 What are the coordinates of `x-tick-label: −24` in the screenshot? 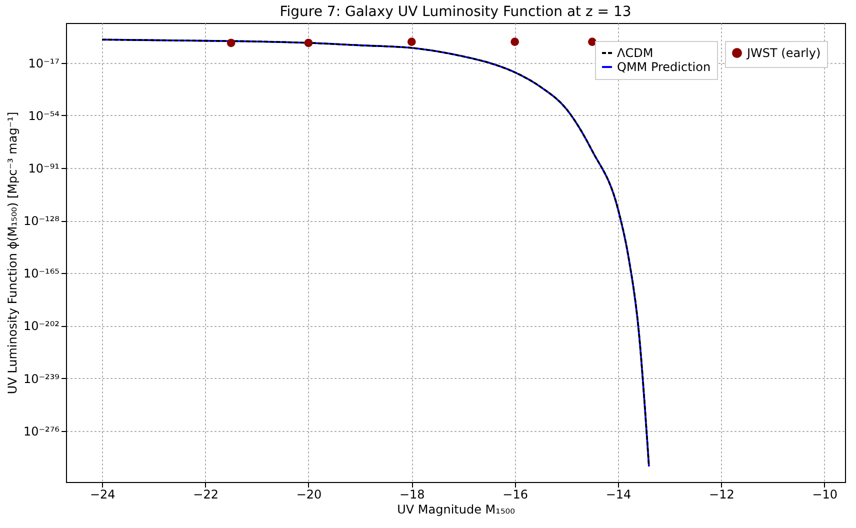 It's located at (103, 495).